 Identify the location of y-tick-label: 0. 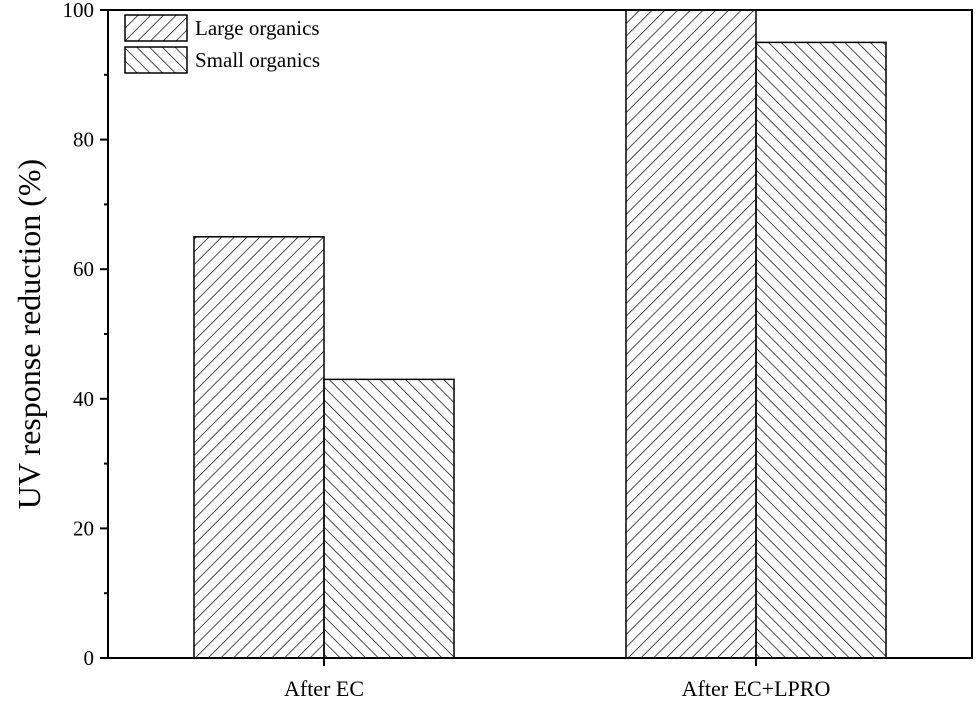
(89, 658).